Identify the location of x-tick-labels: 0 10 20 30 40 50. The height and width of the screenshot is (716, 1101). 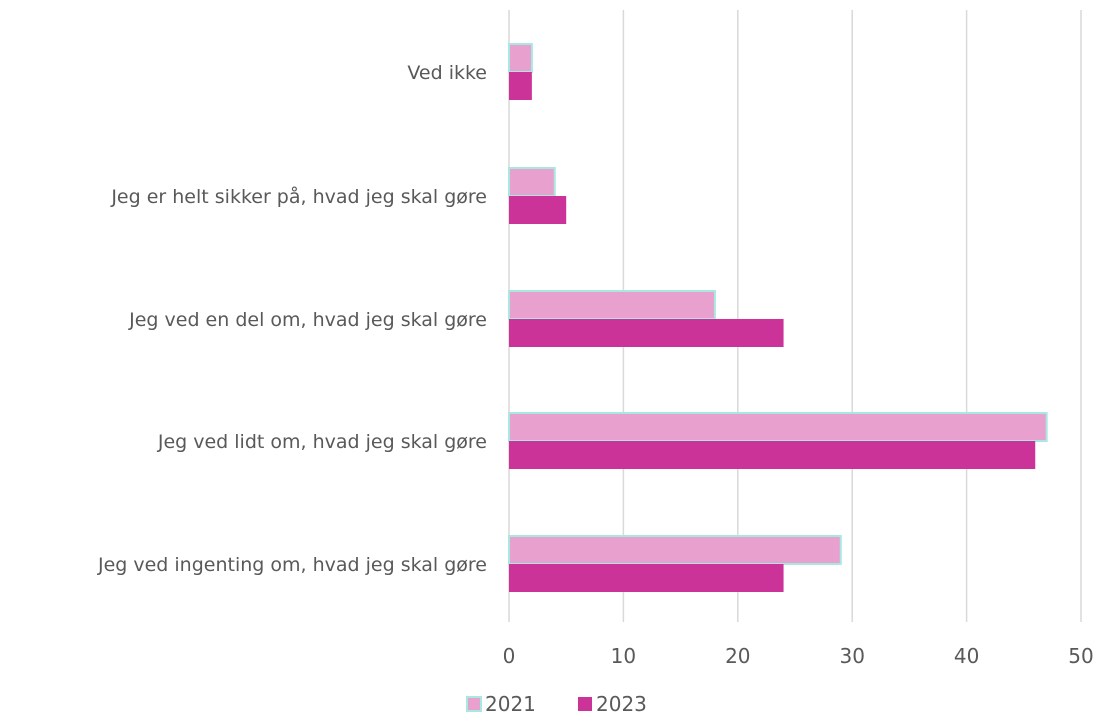
(798, 656).